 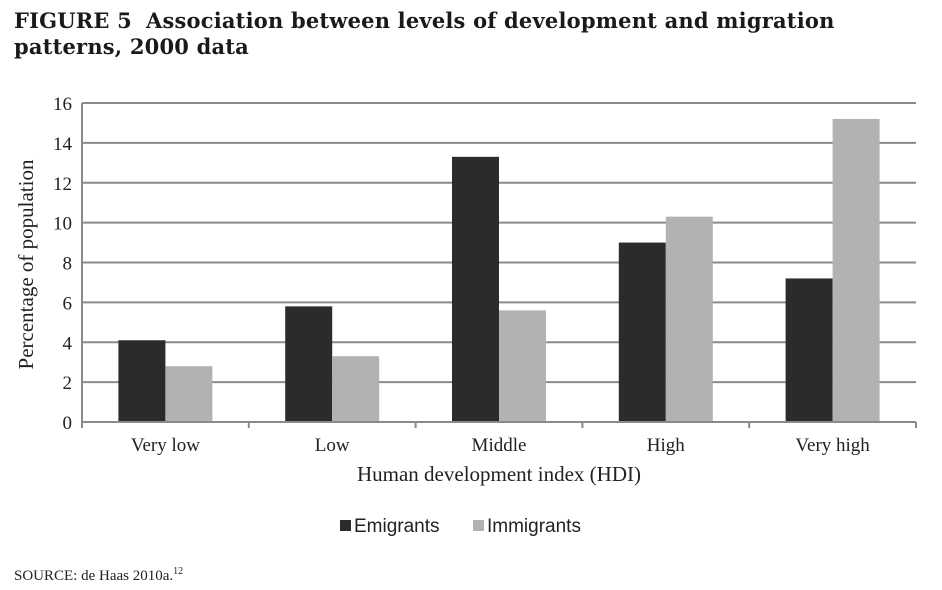 What do you see at coordinates (689, 319) in the screenshot?
I see `bar-immigrants-high` at bounding box center [689, 319].